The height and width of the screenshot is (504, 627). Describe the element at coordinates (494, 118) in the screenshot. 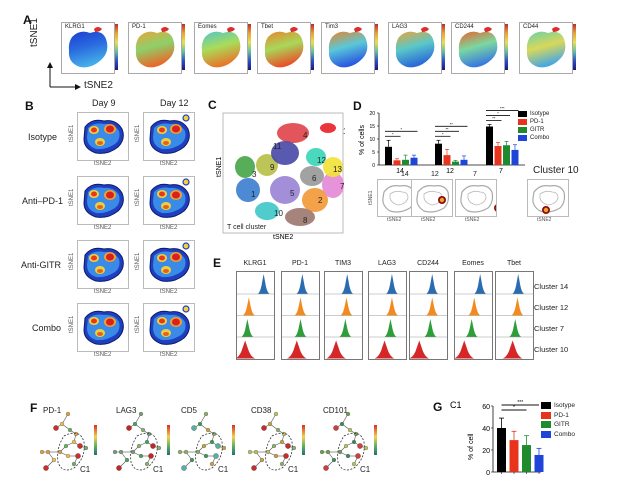

I see `significance-mark: **` at that location.